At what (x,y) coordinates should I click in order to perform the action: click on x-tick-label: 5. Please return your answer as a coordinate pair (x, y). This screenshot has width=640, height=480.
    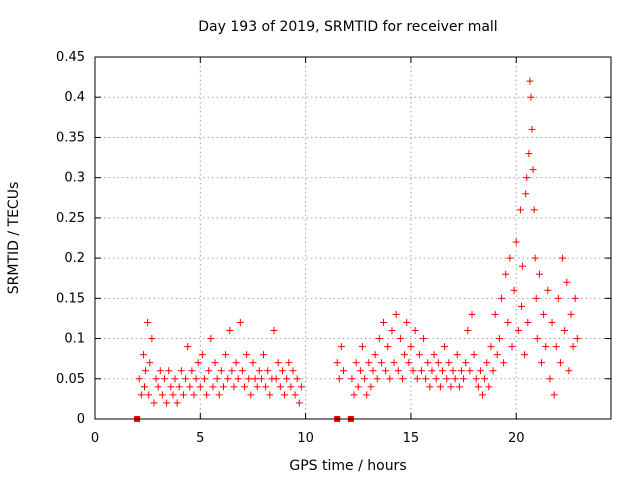
    Looking at the image, I should click on (200, 438).